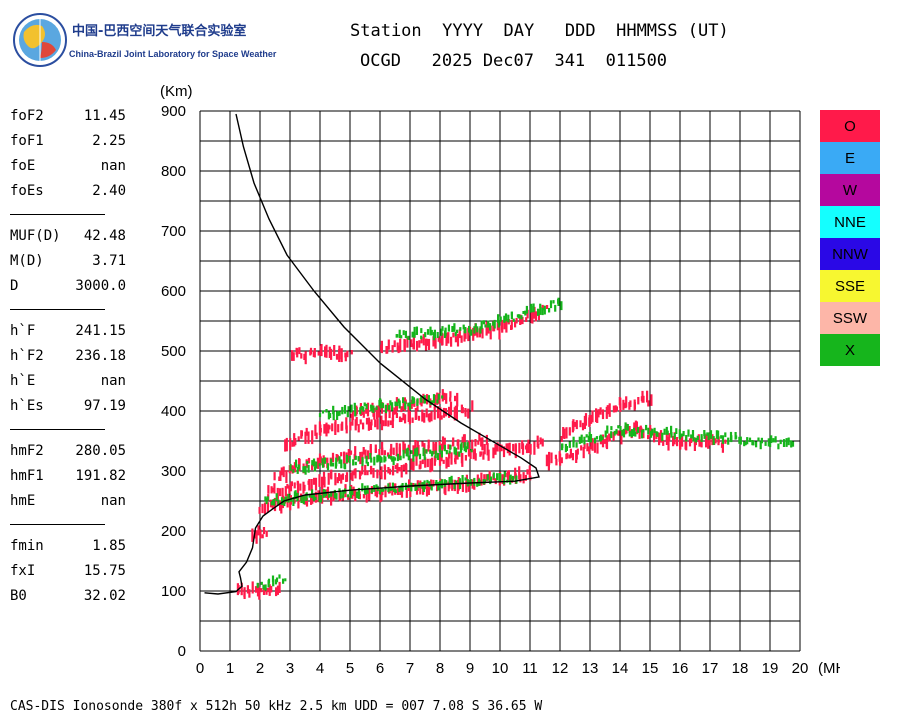 Image resolution: width=900 pixels, height=720 pixels. Describe the element at coordinates (27, 141) in the screenshot. I see `param-name: foF1` at that location.